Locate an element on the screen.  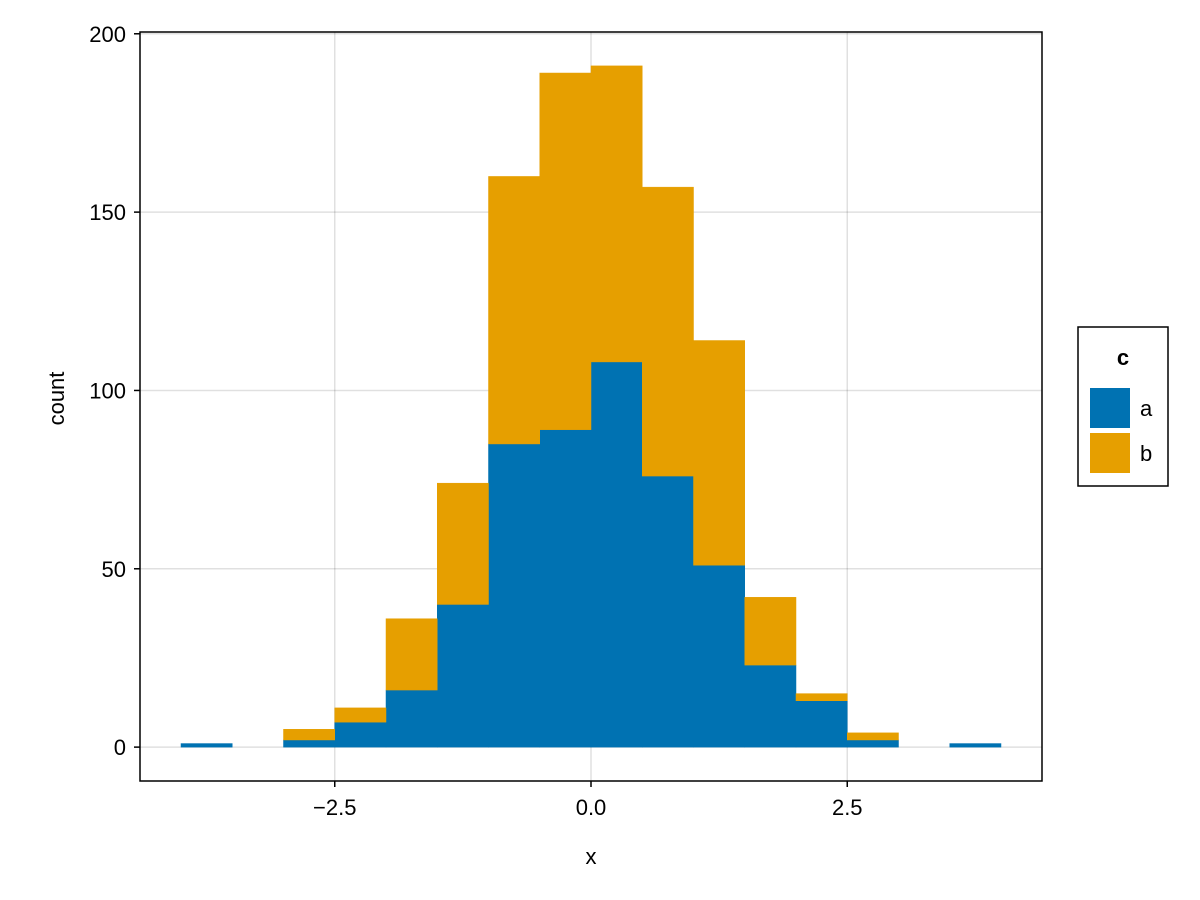
y-tick-label: 0 is located at coordinates (120, 747).